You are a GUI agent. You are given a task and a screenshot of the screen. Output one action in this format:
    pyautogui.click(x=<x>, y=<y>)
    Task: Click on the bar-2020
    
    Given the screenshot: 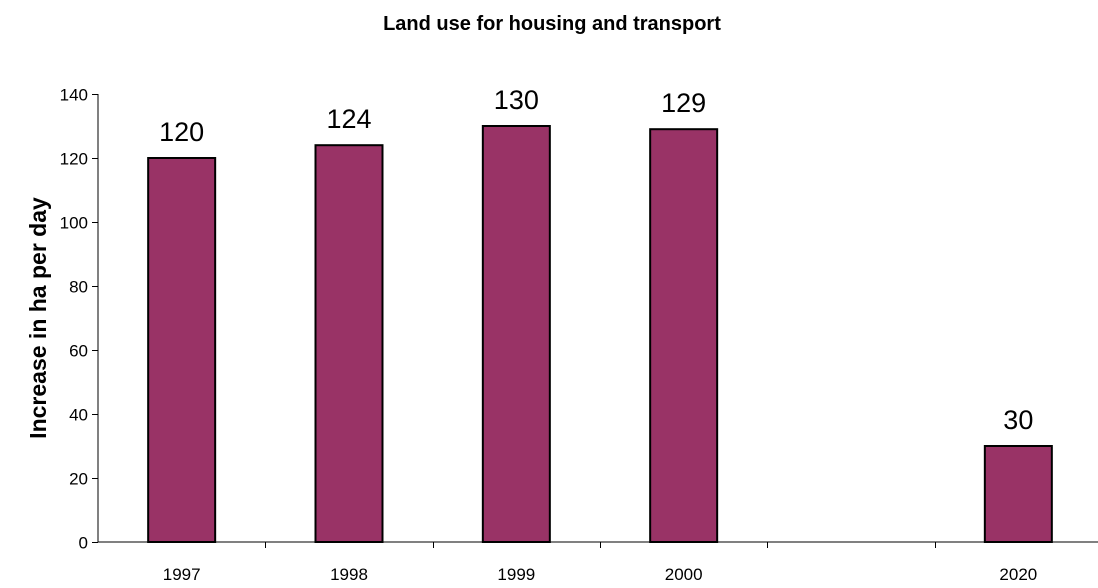 What is the action you would take?
    pyautogui.click(x=1018, y=494)
    